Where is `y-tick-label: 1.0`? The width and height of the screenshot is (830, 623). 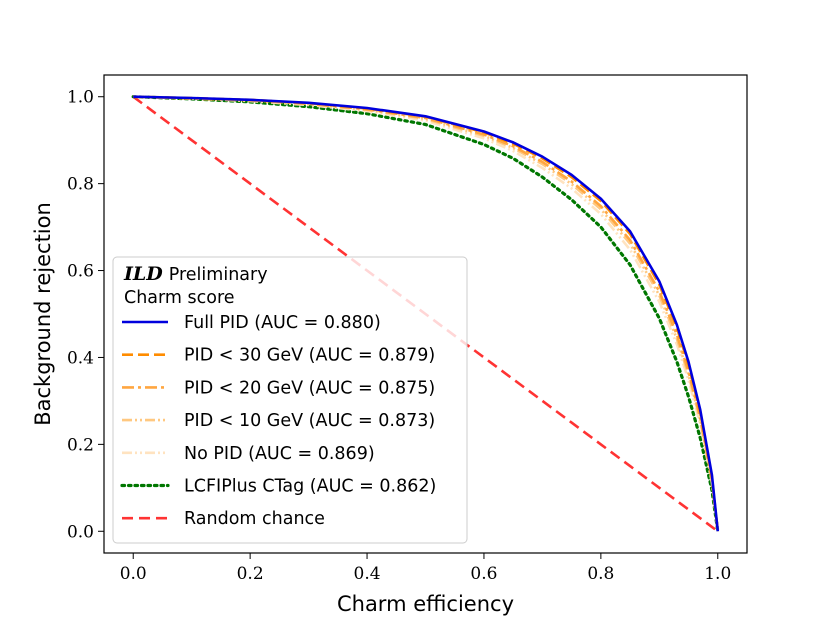 y-tick-label: 1.0 is located at coordinates (80, 98).